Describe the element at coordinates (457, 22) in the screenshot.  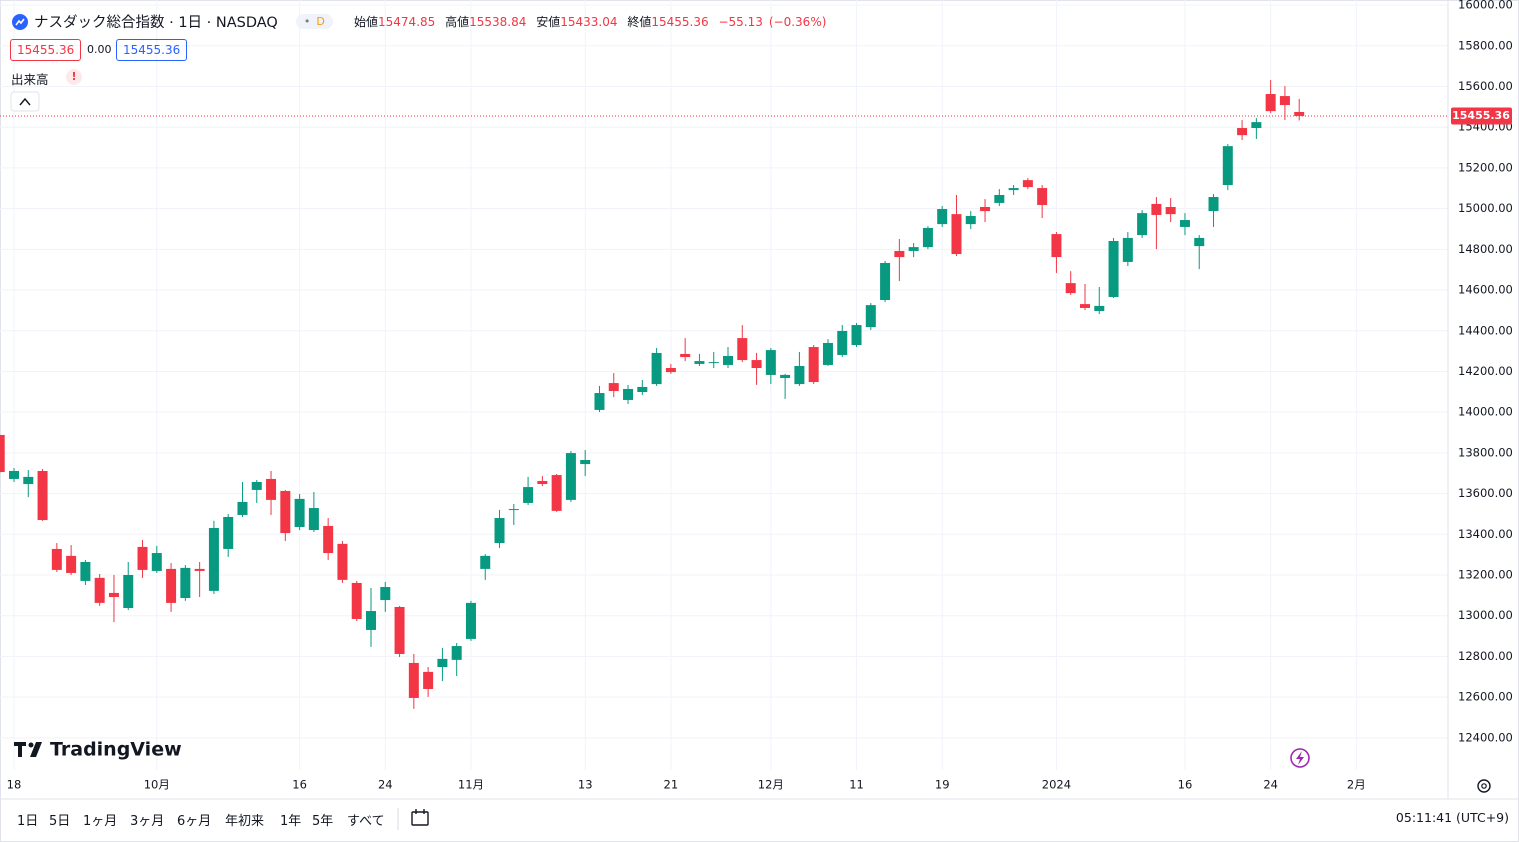
I see `high-label: 高値` at that location.